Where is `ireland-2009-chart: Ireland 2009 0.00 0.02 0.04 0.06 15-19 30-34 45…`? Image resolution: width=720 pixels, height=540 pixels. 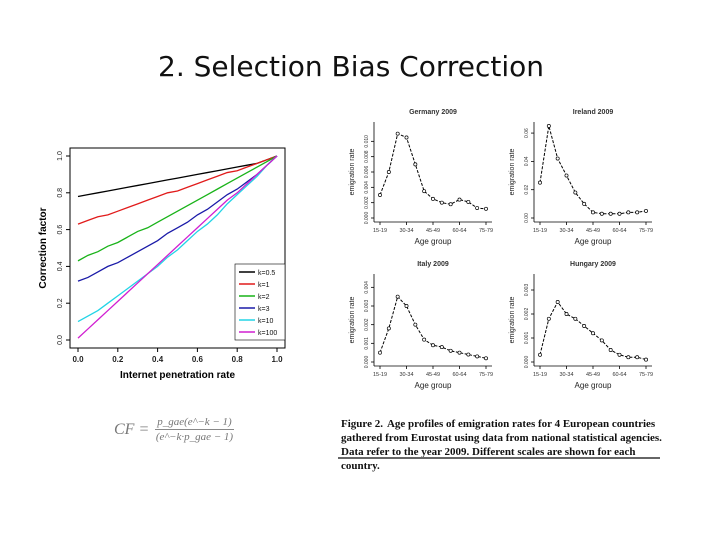
ireland-2009-chart: Ireland 2009 0.00 0.02 0.04 0.06 15-19 30-34 45… is located at coordinates (581, 177).